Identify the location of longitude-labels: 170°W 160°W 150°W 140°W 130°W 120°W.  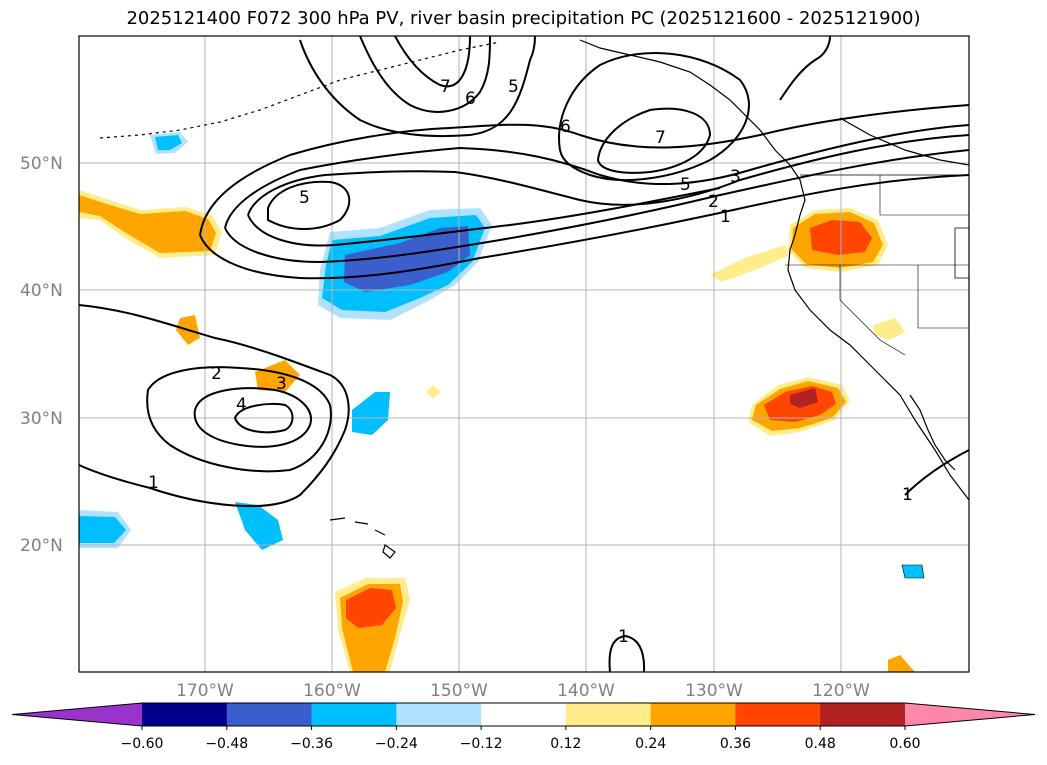
(523, 691).